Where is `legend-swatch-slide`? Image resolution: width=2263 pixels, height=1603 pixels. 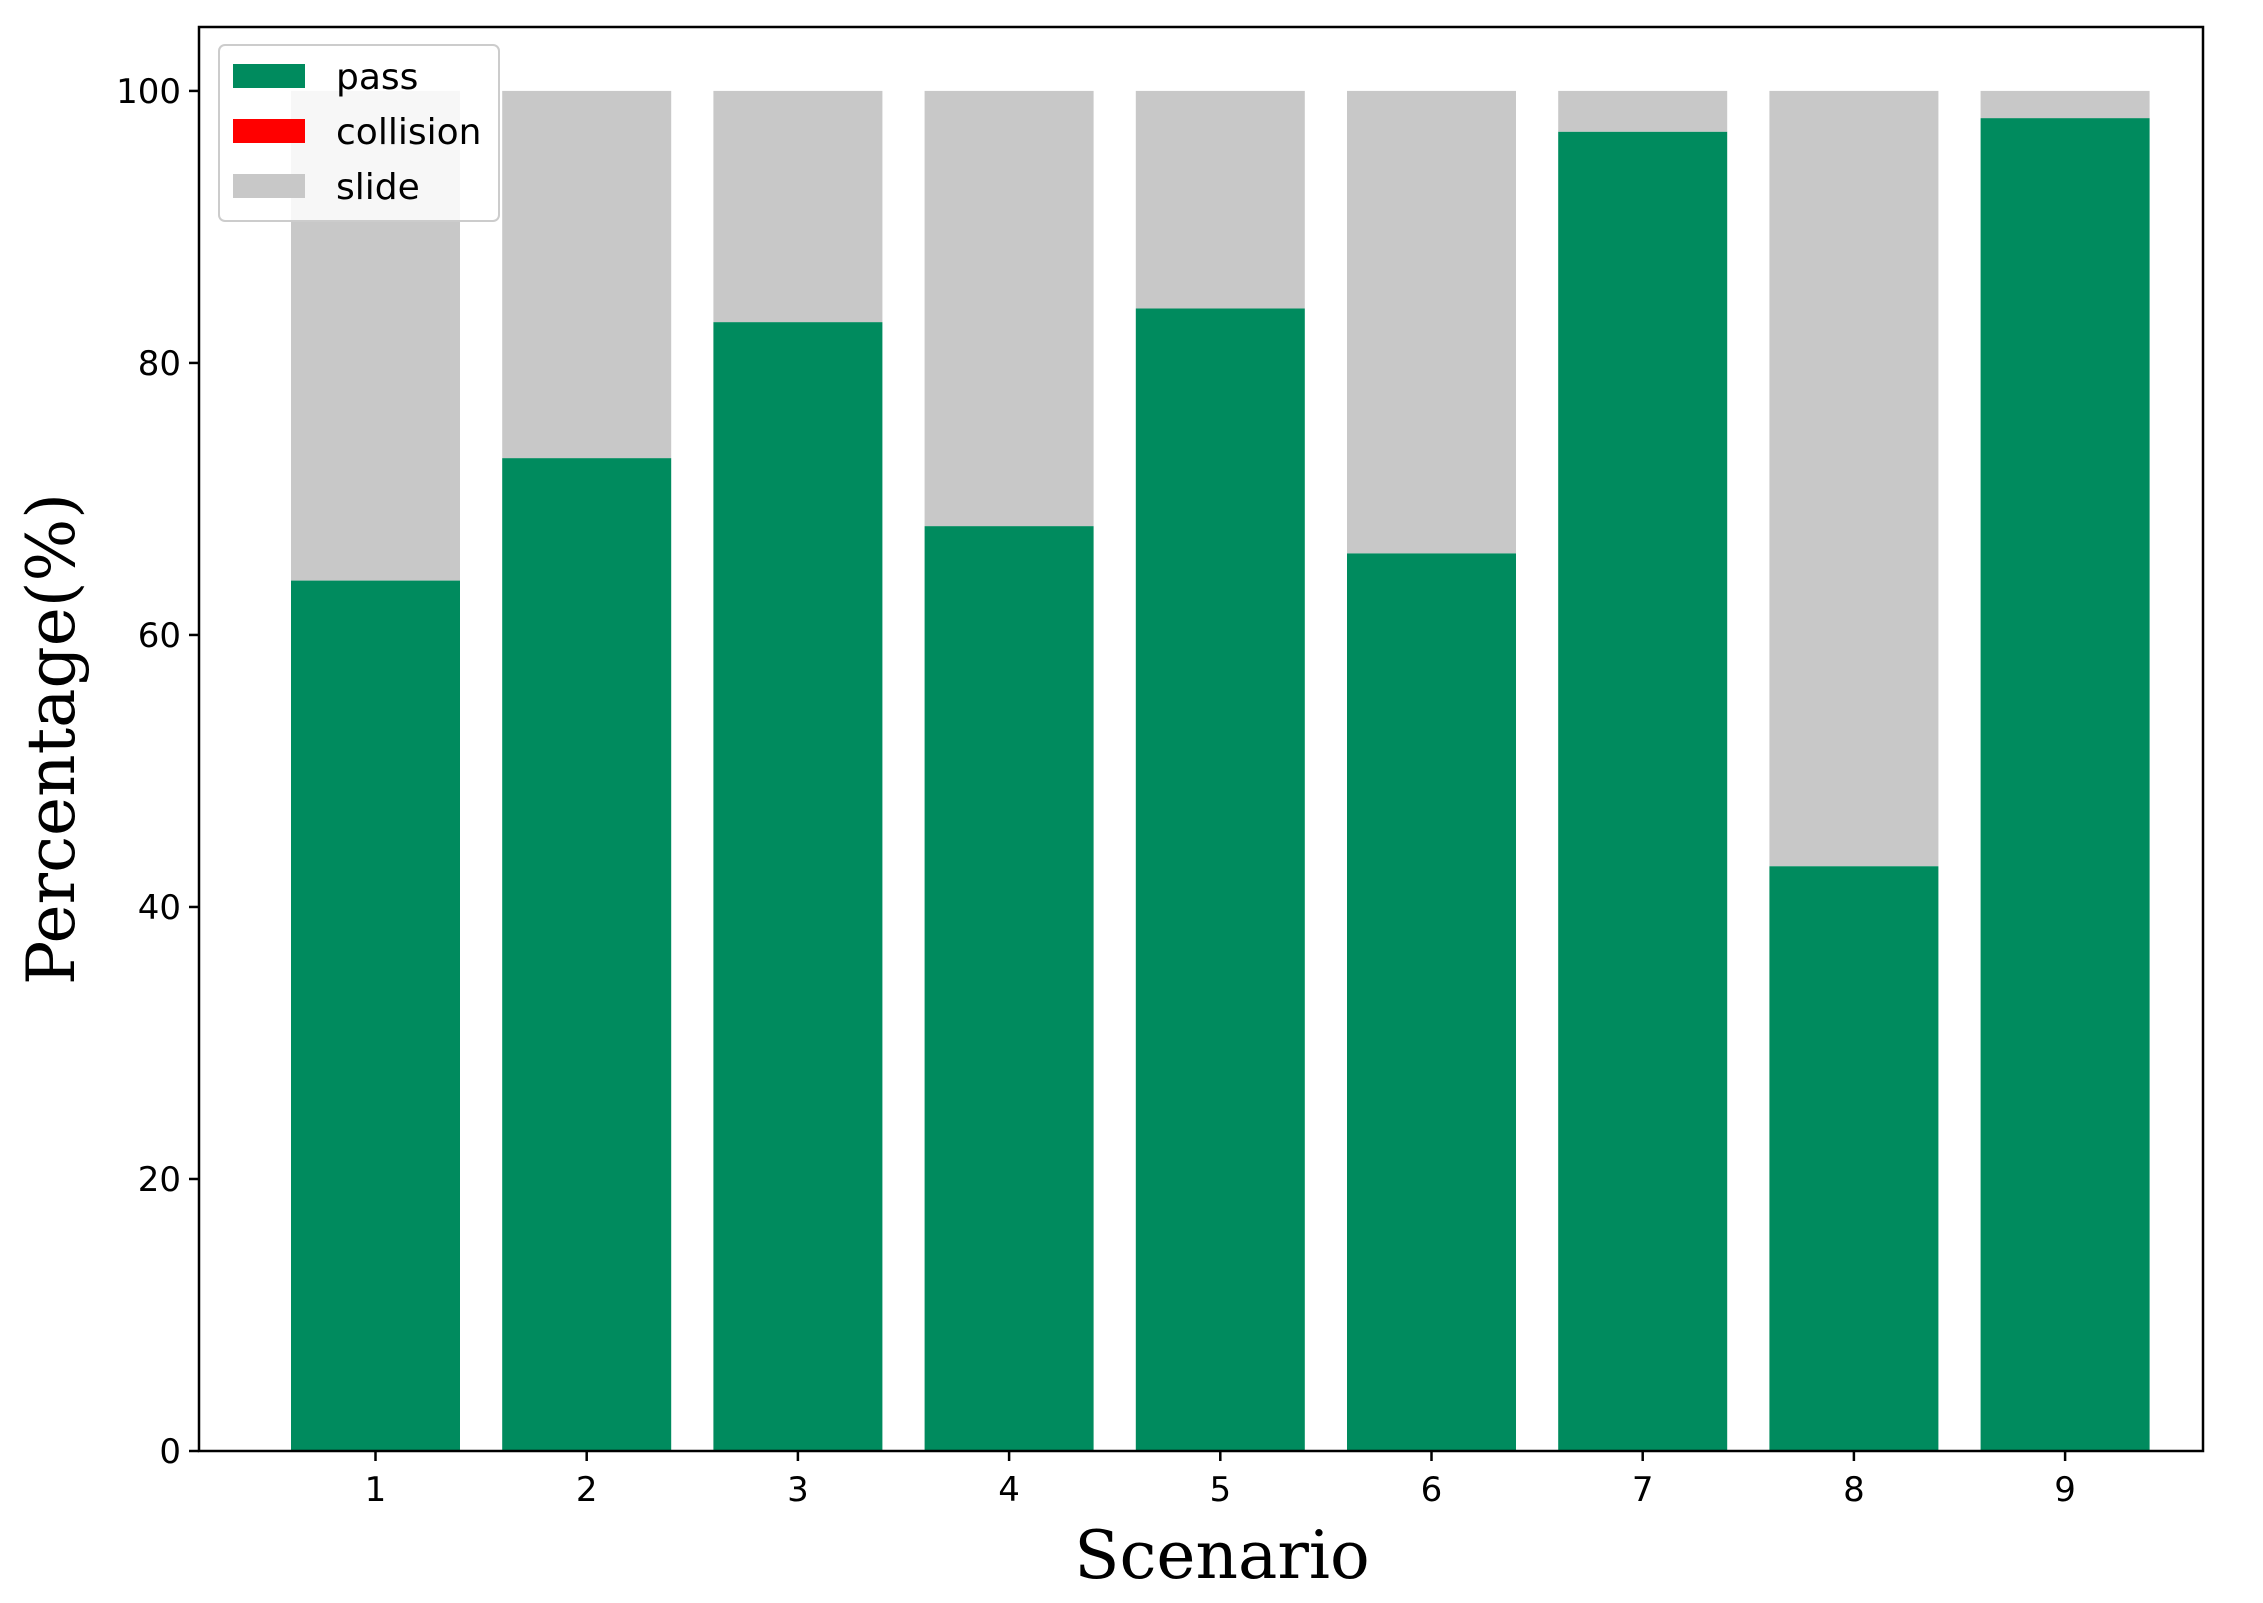
legend-swatch-slide is located at coordinates (269, 186).